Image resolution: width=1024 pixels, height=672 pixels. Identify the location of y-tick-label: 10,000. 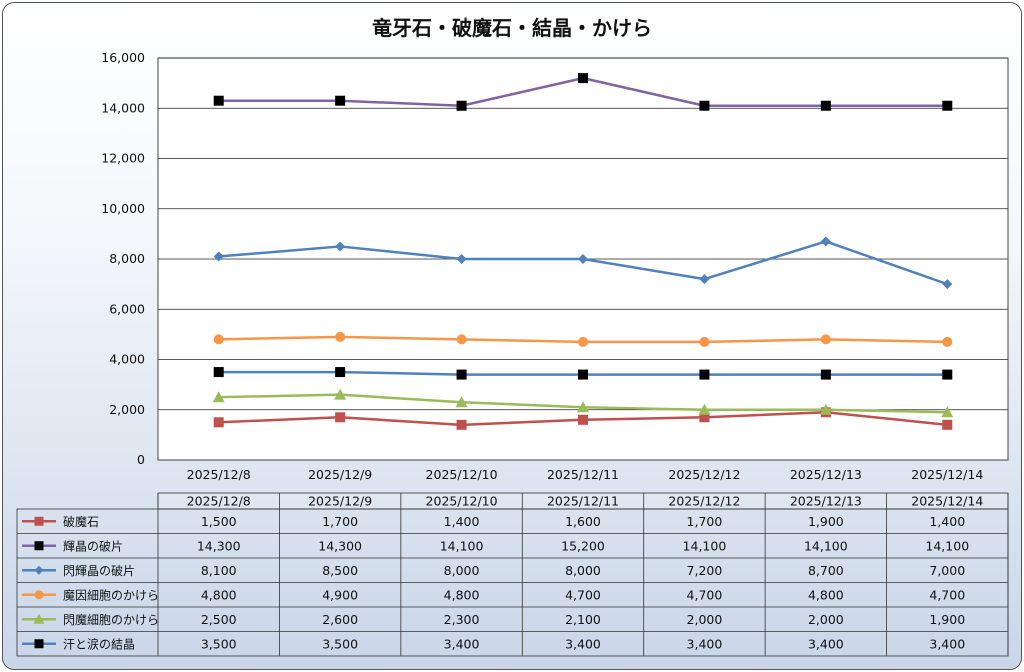
(123, 208).